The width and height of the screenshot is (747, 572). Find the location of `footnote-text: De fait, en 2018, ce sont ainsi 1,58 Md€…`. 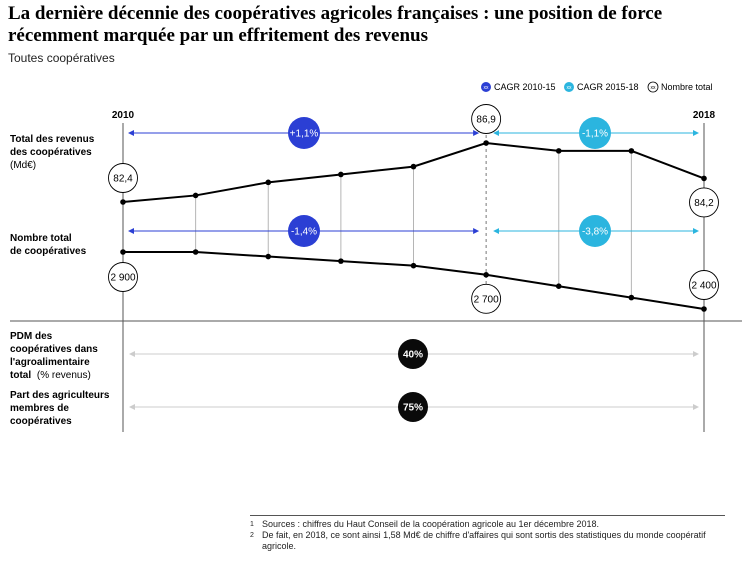

footnote-text: De fait, en 2018, ce sont ainsi 1,58 Md€… is located at coordinates (484, 540).